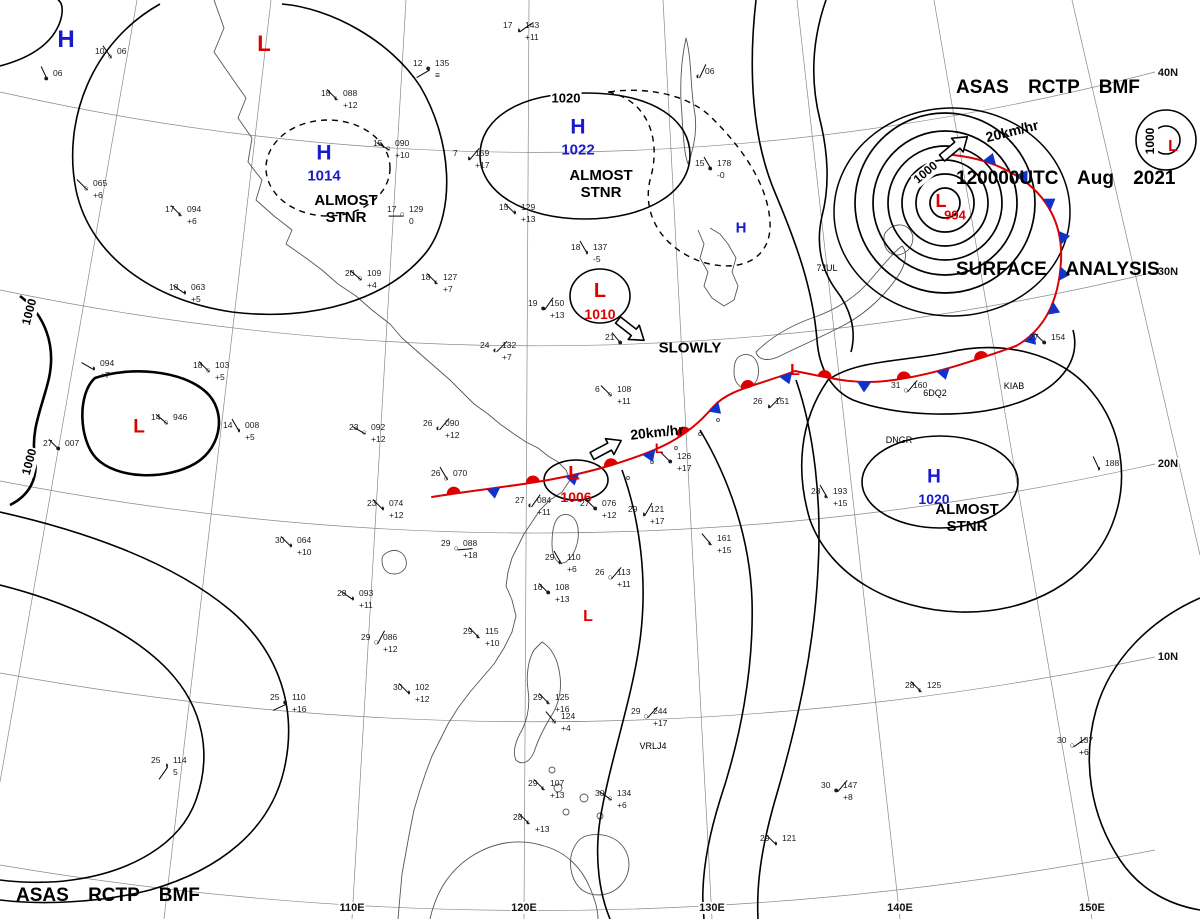  Describe the element at coordinates (712, 908) in the screenshot. I see `longitude-label: 130E` at that location.